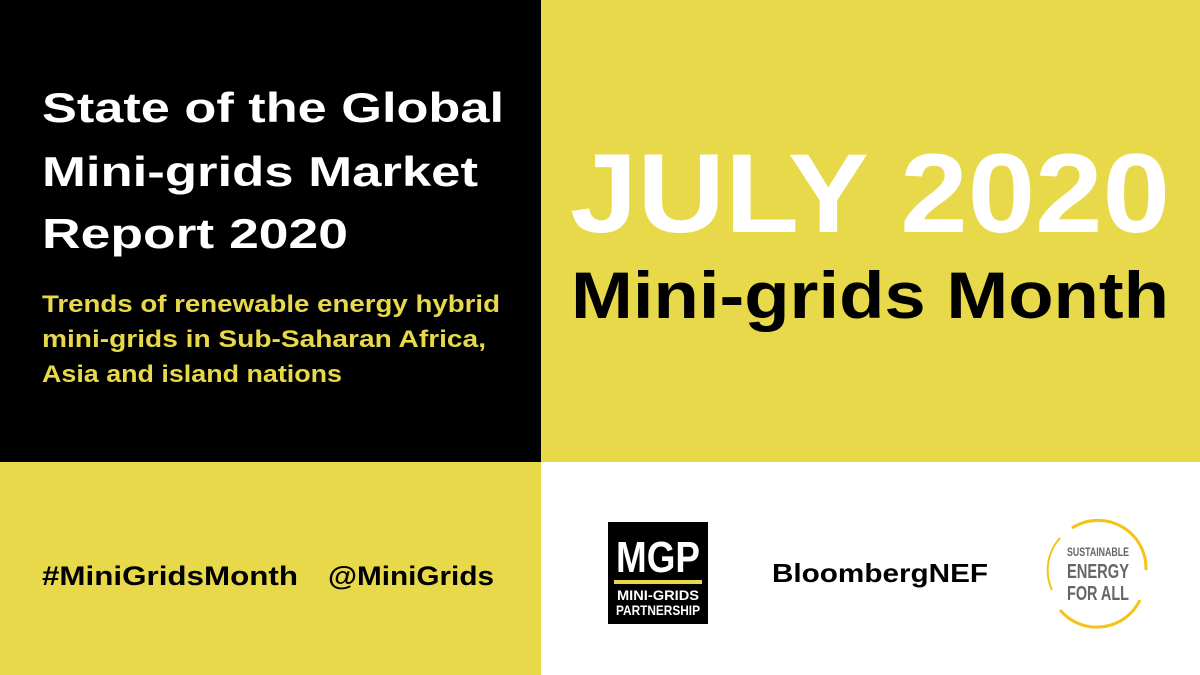 The image size is (1200, 675). What do you see at coordinates (1098, 552) in the screenshot?
I see `seforall-line: SUSTAINABLE` at bounding box center [1098, 552].